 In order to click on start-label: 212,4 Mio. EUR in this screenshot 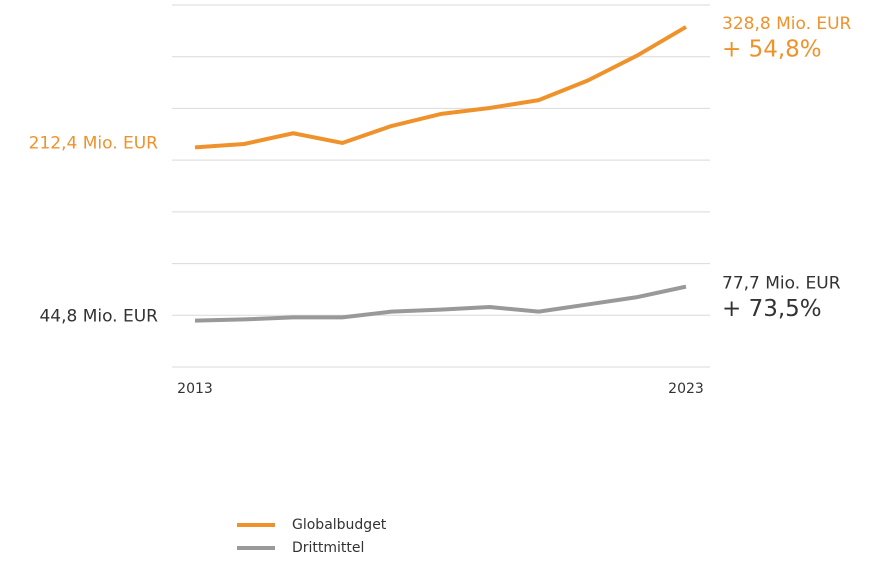, I will do `click(94, 143)`.